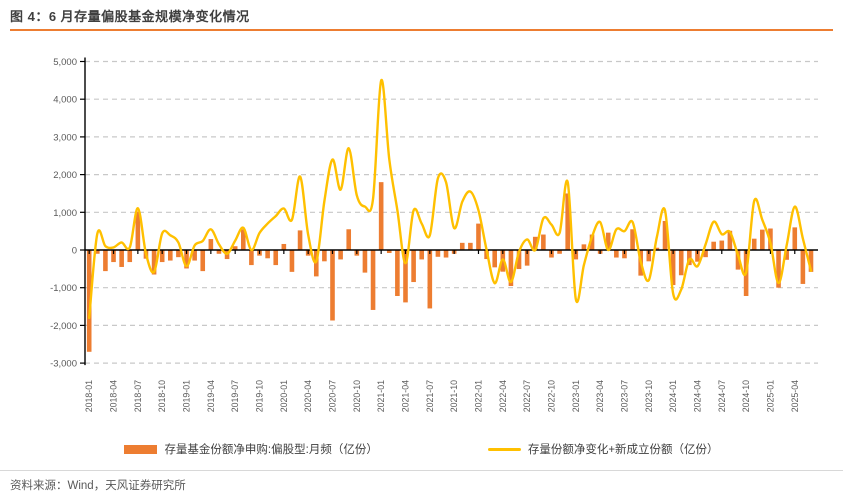 The image size is (843, 498). What do you see at coordinates (770, 396) in the screenshot?
I see `x-axis-label: 2025-01` at bounding box center [770, 396].